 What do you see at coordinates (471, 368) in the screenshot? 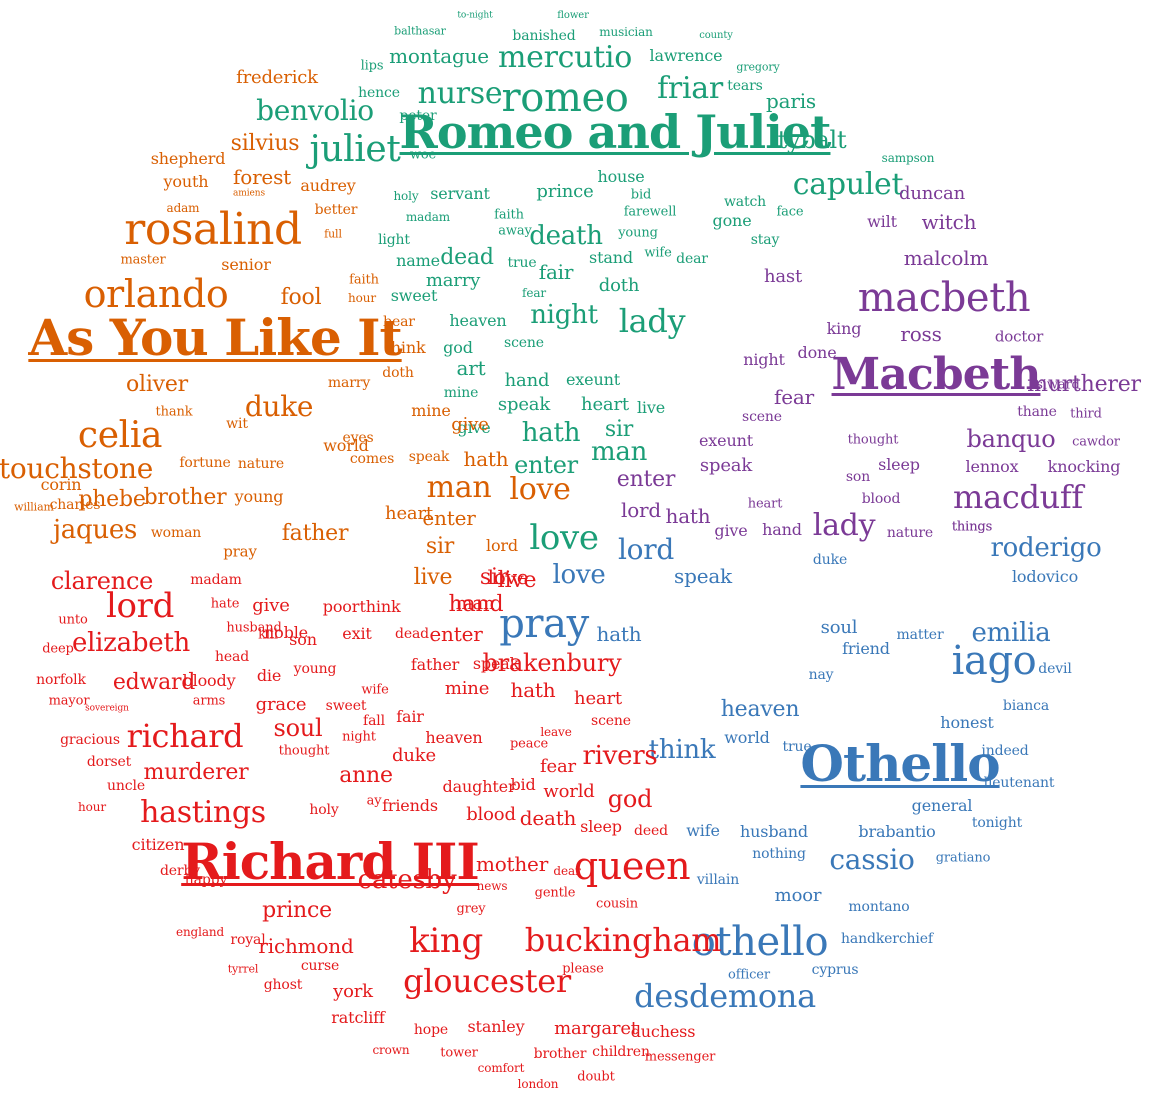
I see `cloud-word: art` at bounding box center [471, 368].